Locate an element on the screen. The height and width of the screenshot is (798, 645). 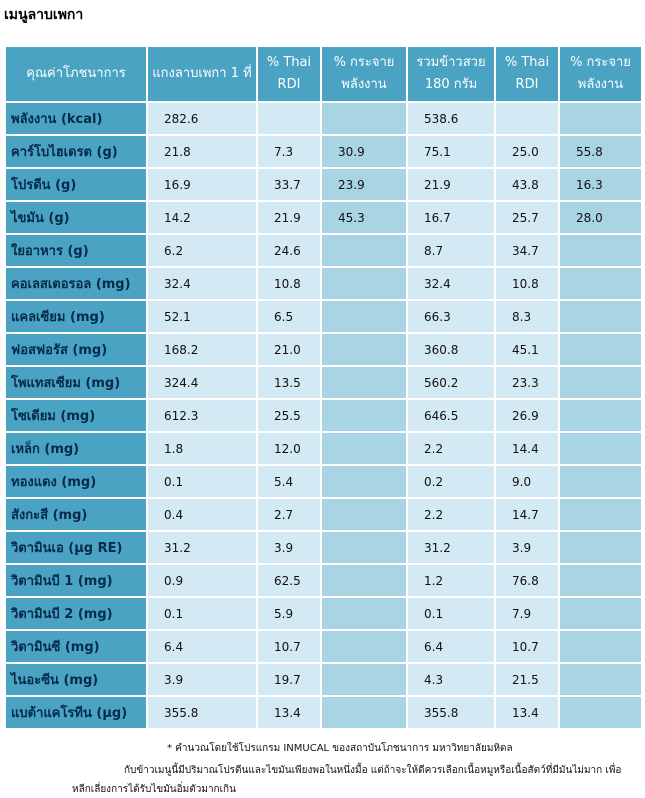
table-row: พลังงาน (kcal) 282.6 538.6 is located at coordinates (323, 118).